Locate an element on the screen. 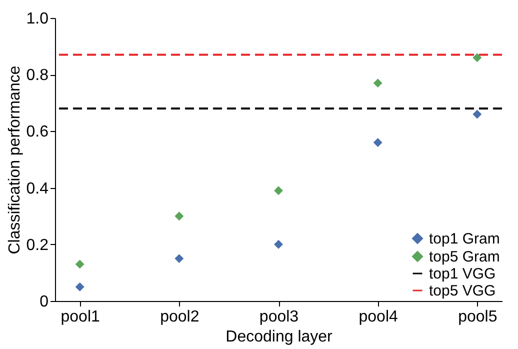 This screenshot has height=349, width=518. y-tick-label: 0.8 is located at coordinates (37, 75).